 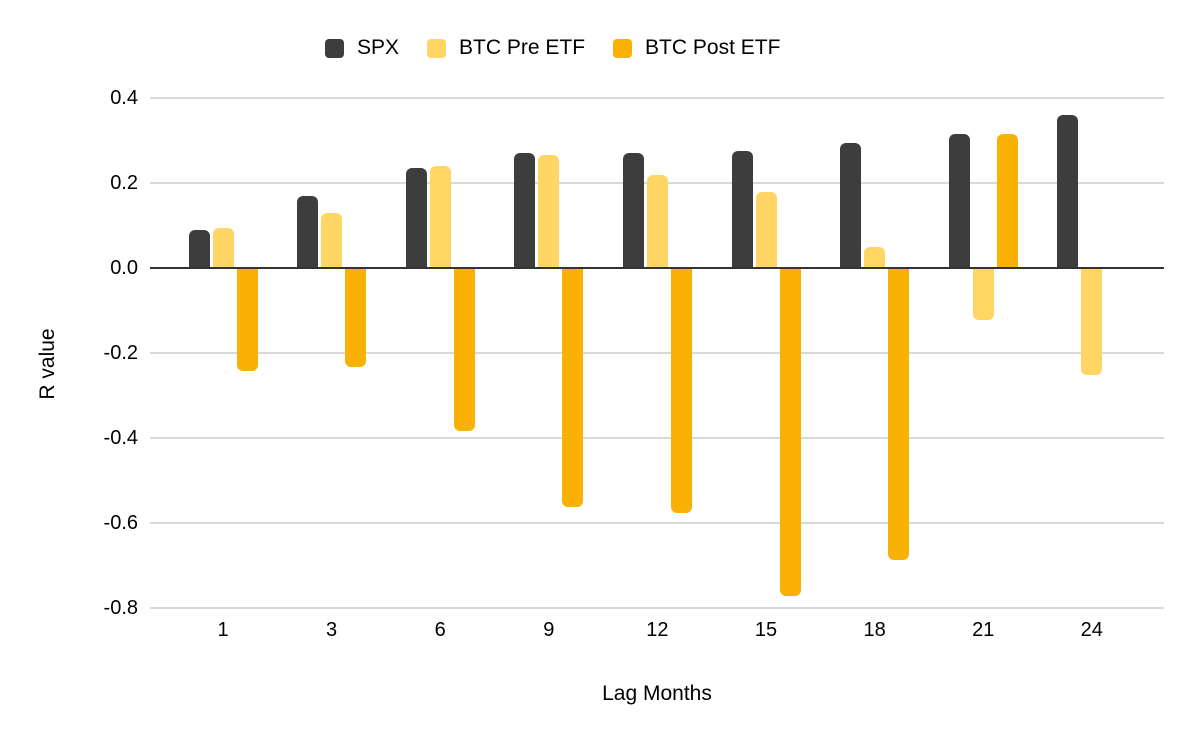 What do you see at coordinates (120, 438) in the screenshot?
I see `y-tick-label: -0.4` at bounding box center [120, 438].